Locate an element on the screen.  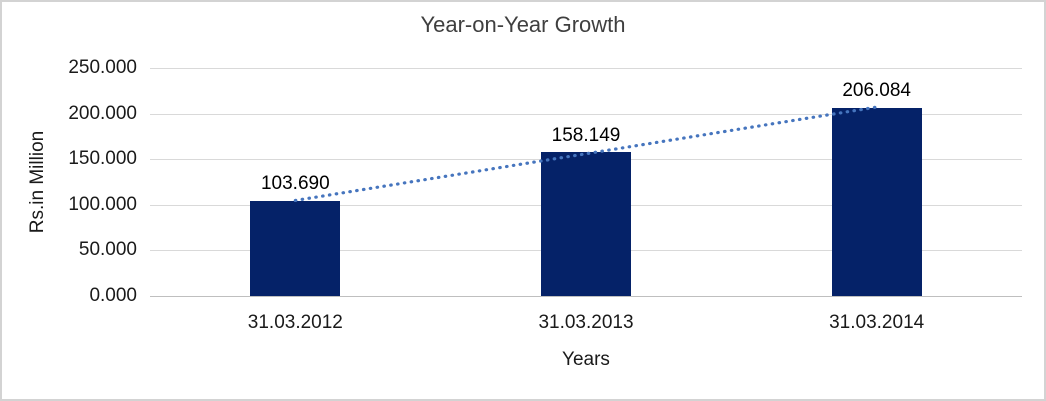
x-tick-label: 31.03.2013 is located at coordinates (586, 322).